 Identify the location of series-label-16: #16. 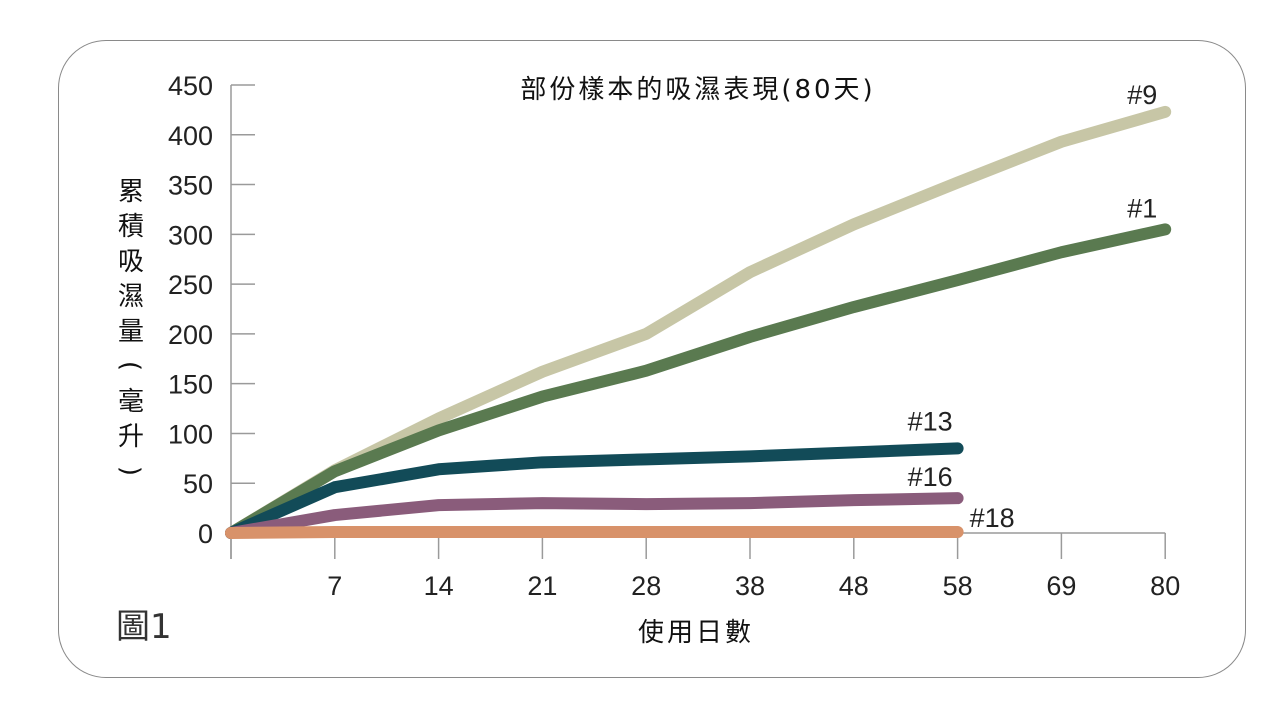
(930, 477).